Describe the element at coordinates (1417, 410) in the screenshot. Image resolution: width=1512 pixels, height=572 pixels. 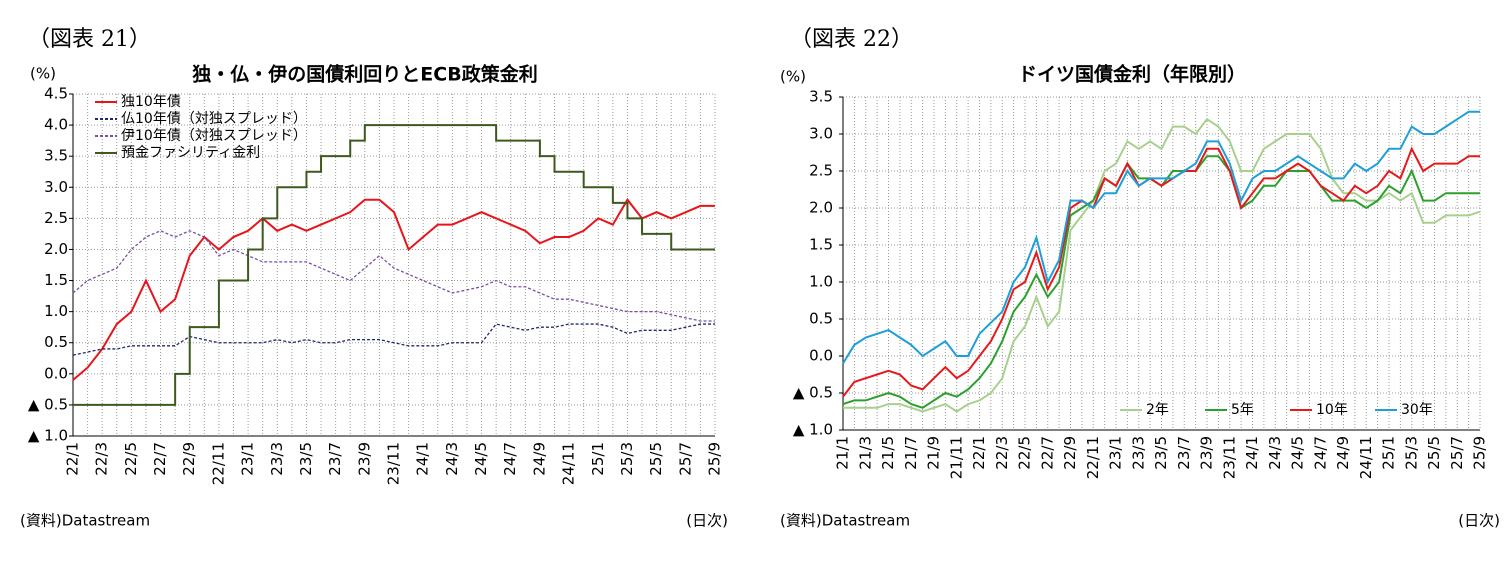
I see `legend-label: 30年` at that location.